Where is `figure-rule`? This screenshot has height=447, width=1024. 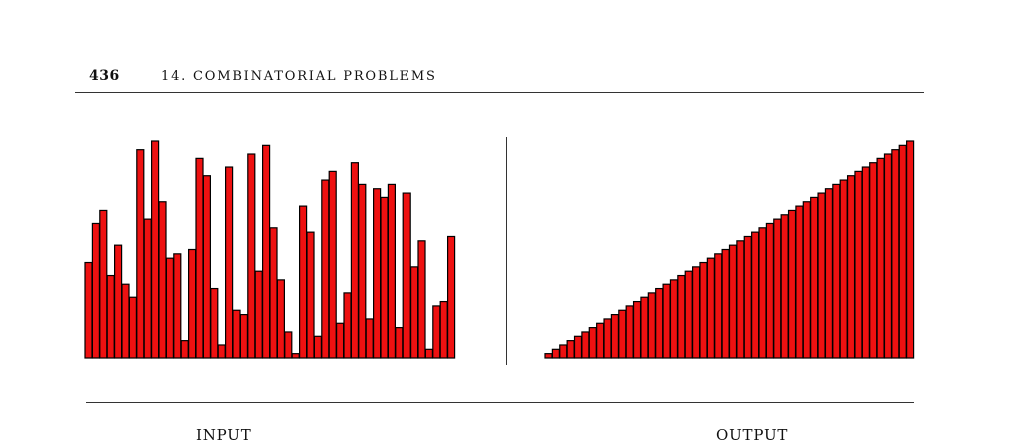 figure-rule is located at coordinates (500, 402).